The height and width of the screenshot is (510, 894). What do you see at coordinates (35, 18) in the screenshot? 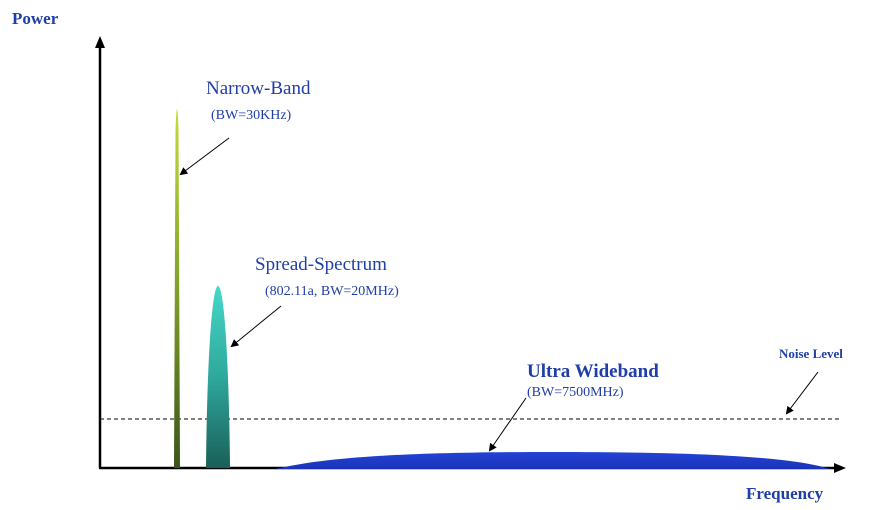
I see `y-axis-label: Power` at bounding box center [35, 18].